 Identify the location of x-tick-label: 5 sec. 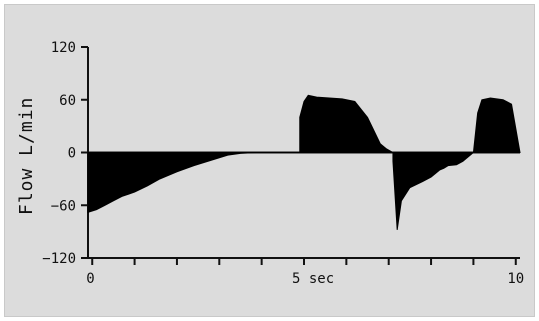
(313, 279).